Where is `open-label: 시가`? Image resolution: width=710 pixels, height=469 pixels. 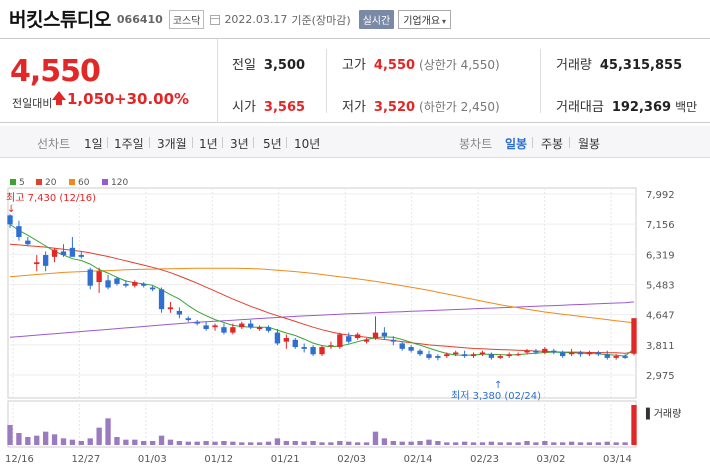
open-label: 시가 is located at coordinates (244, 107).